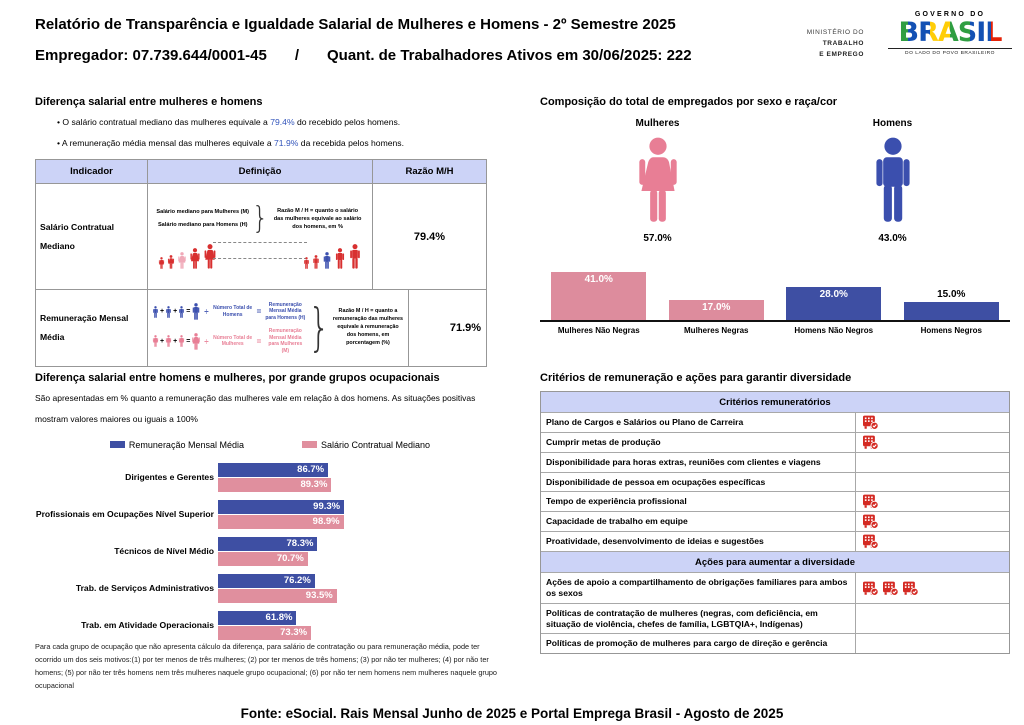 Image resolution: width=1024 pixels, height=725 pixels. Describe the element at coordinates (319, 328) in the screenshot. I see `brace-glyph: }` at that location.